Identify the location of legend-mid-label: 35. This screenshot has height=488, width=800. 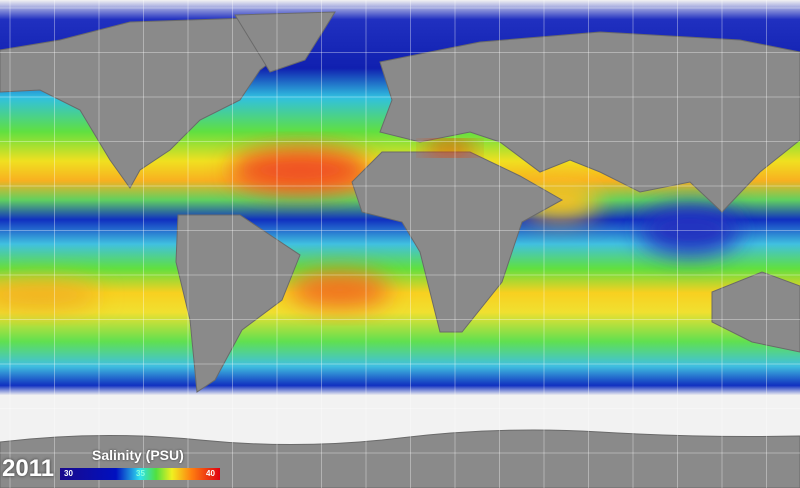
(140, 473).